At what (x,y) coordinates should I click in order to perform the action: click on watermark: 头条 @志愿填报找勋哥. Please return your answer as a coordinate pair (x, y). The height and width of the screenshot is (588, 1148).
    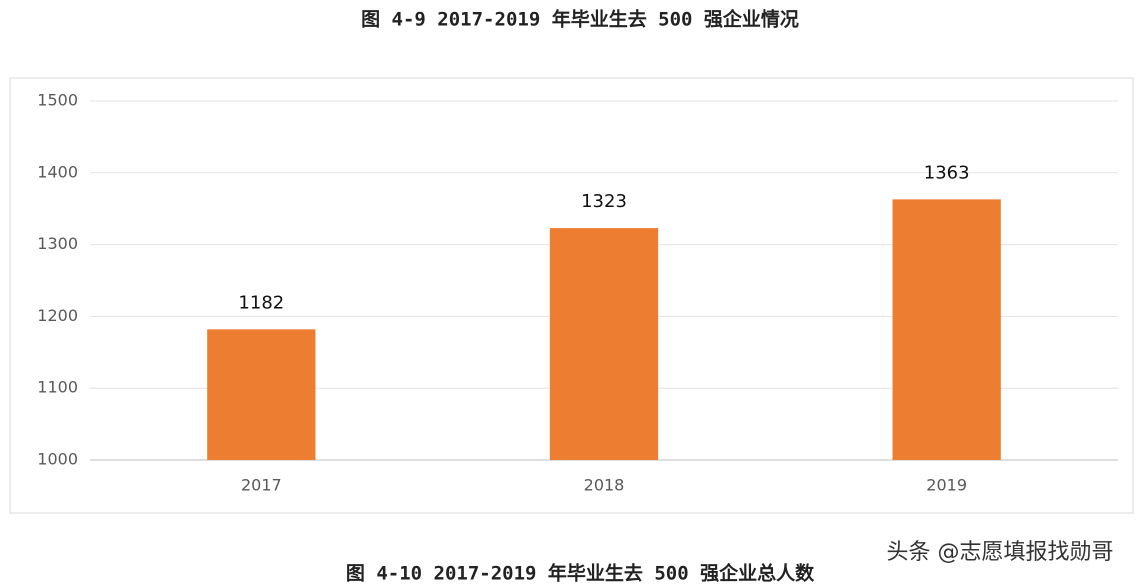
    Looking at the image, I should click on (1000, 552).